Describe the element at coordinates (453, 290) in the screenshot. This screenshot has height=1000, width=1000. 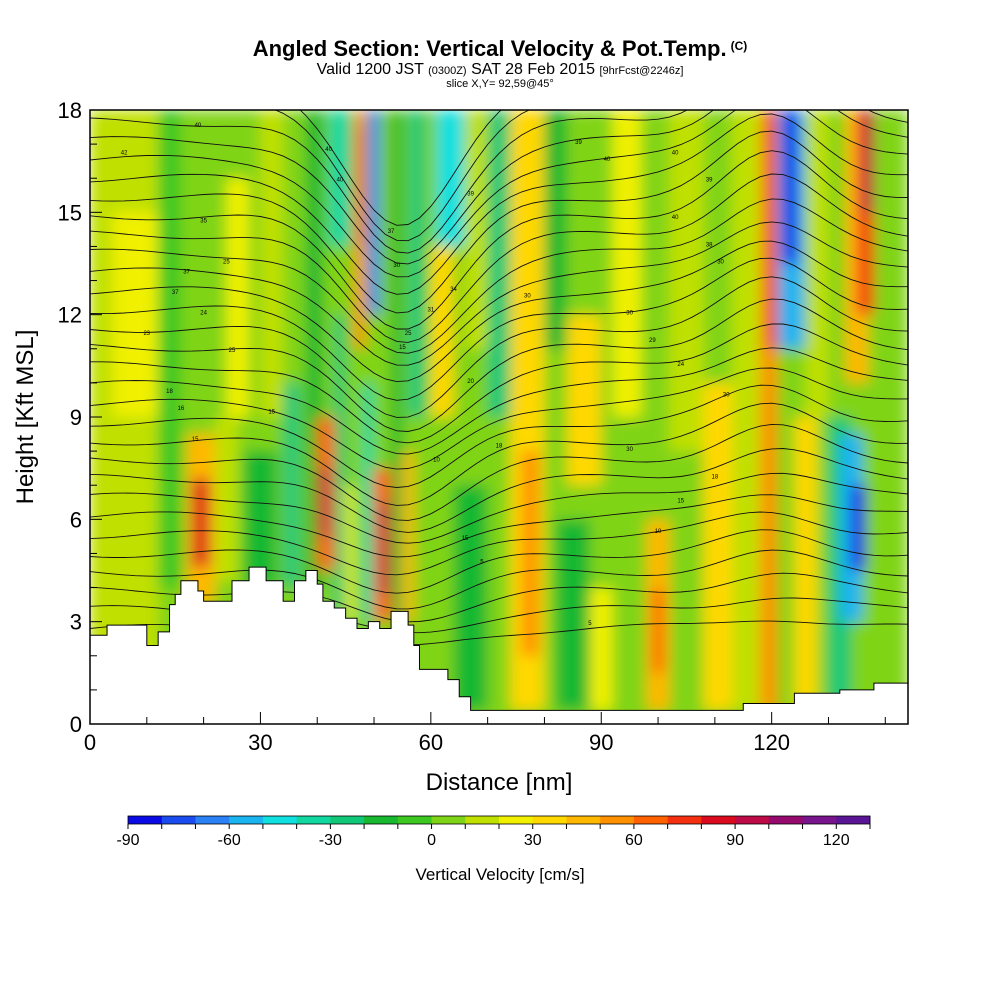
I see `contour-label: 34` at that location.